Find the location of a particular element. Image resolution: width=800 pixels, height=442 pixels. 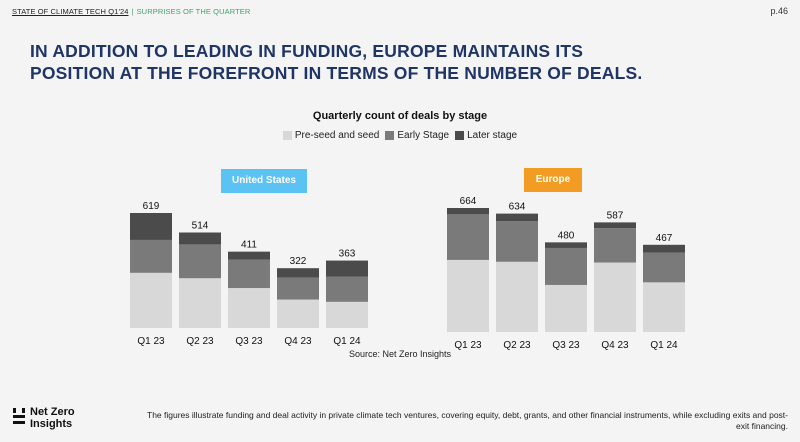

bar-us-q4-23-pre-seed is located at coordinates (298, 313).